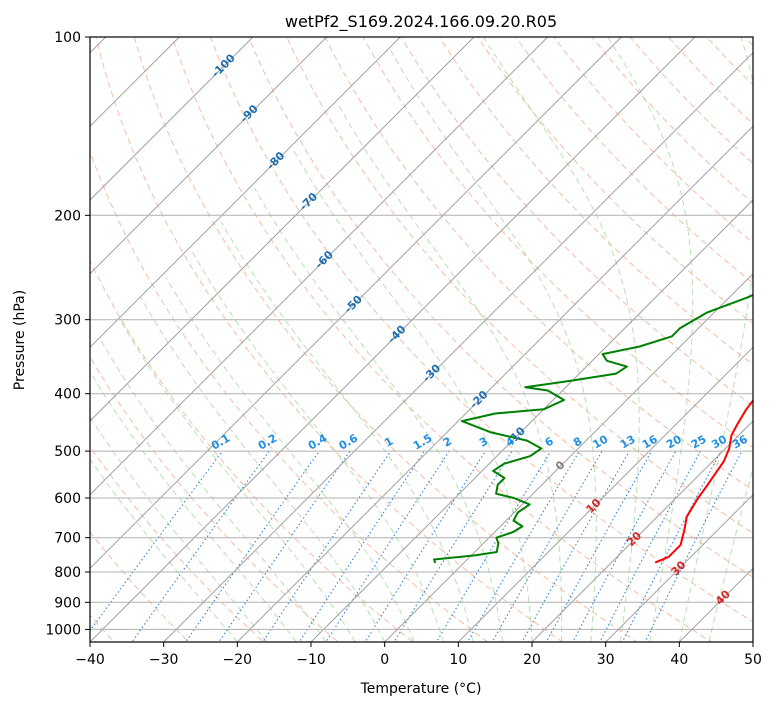  What do you see at coordinates (67, 603) in the screenshot?
I see `y-tick-label: 900` at bounding box center [67, 603].